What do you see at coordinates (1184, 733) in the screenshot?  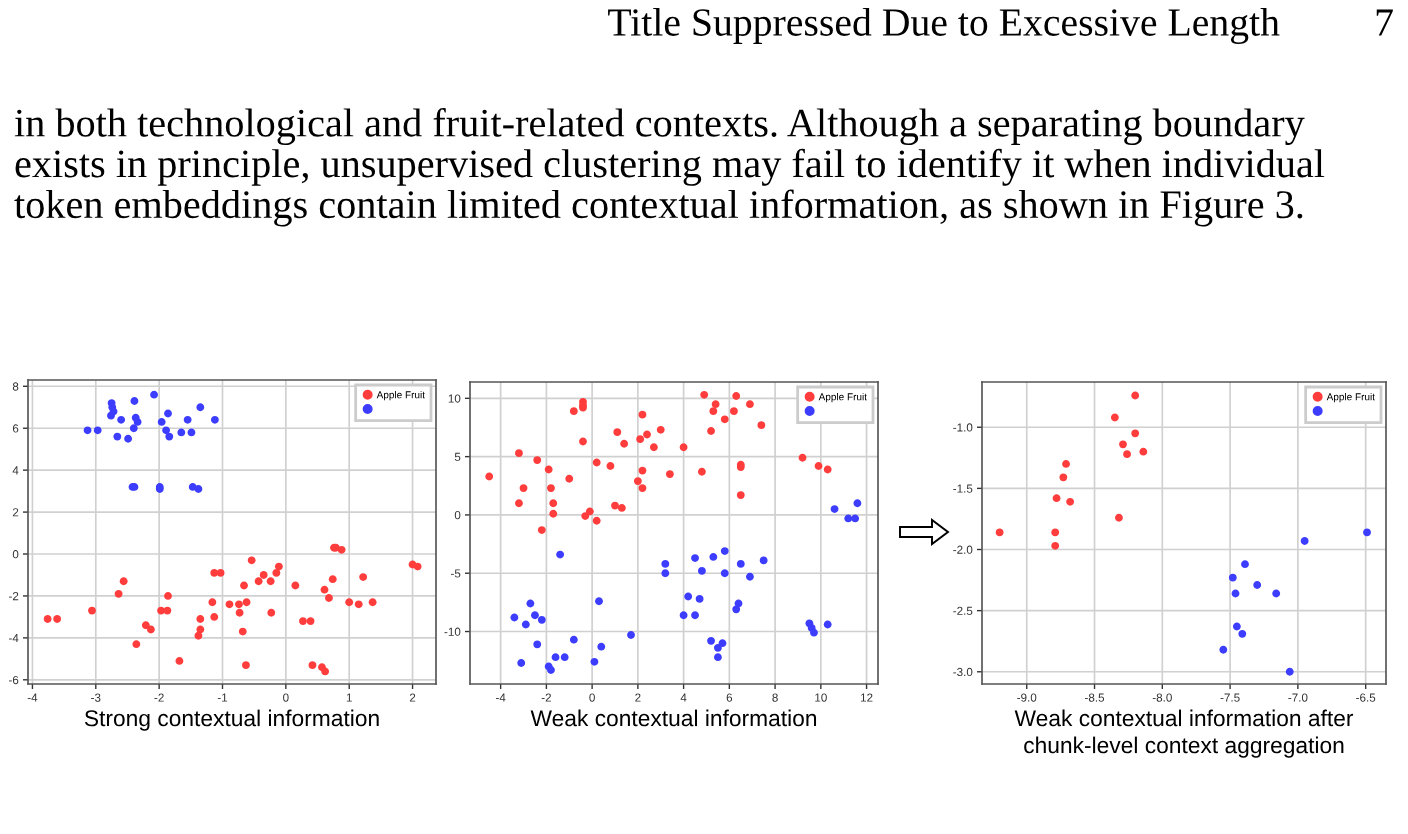 I see `x-axis-title: Weak contextual information after chunk-level context aggregation` at bounding box center [1184, 733].